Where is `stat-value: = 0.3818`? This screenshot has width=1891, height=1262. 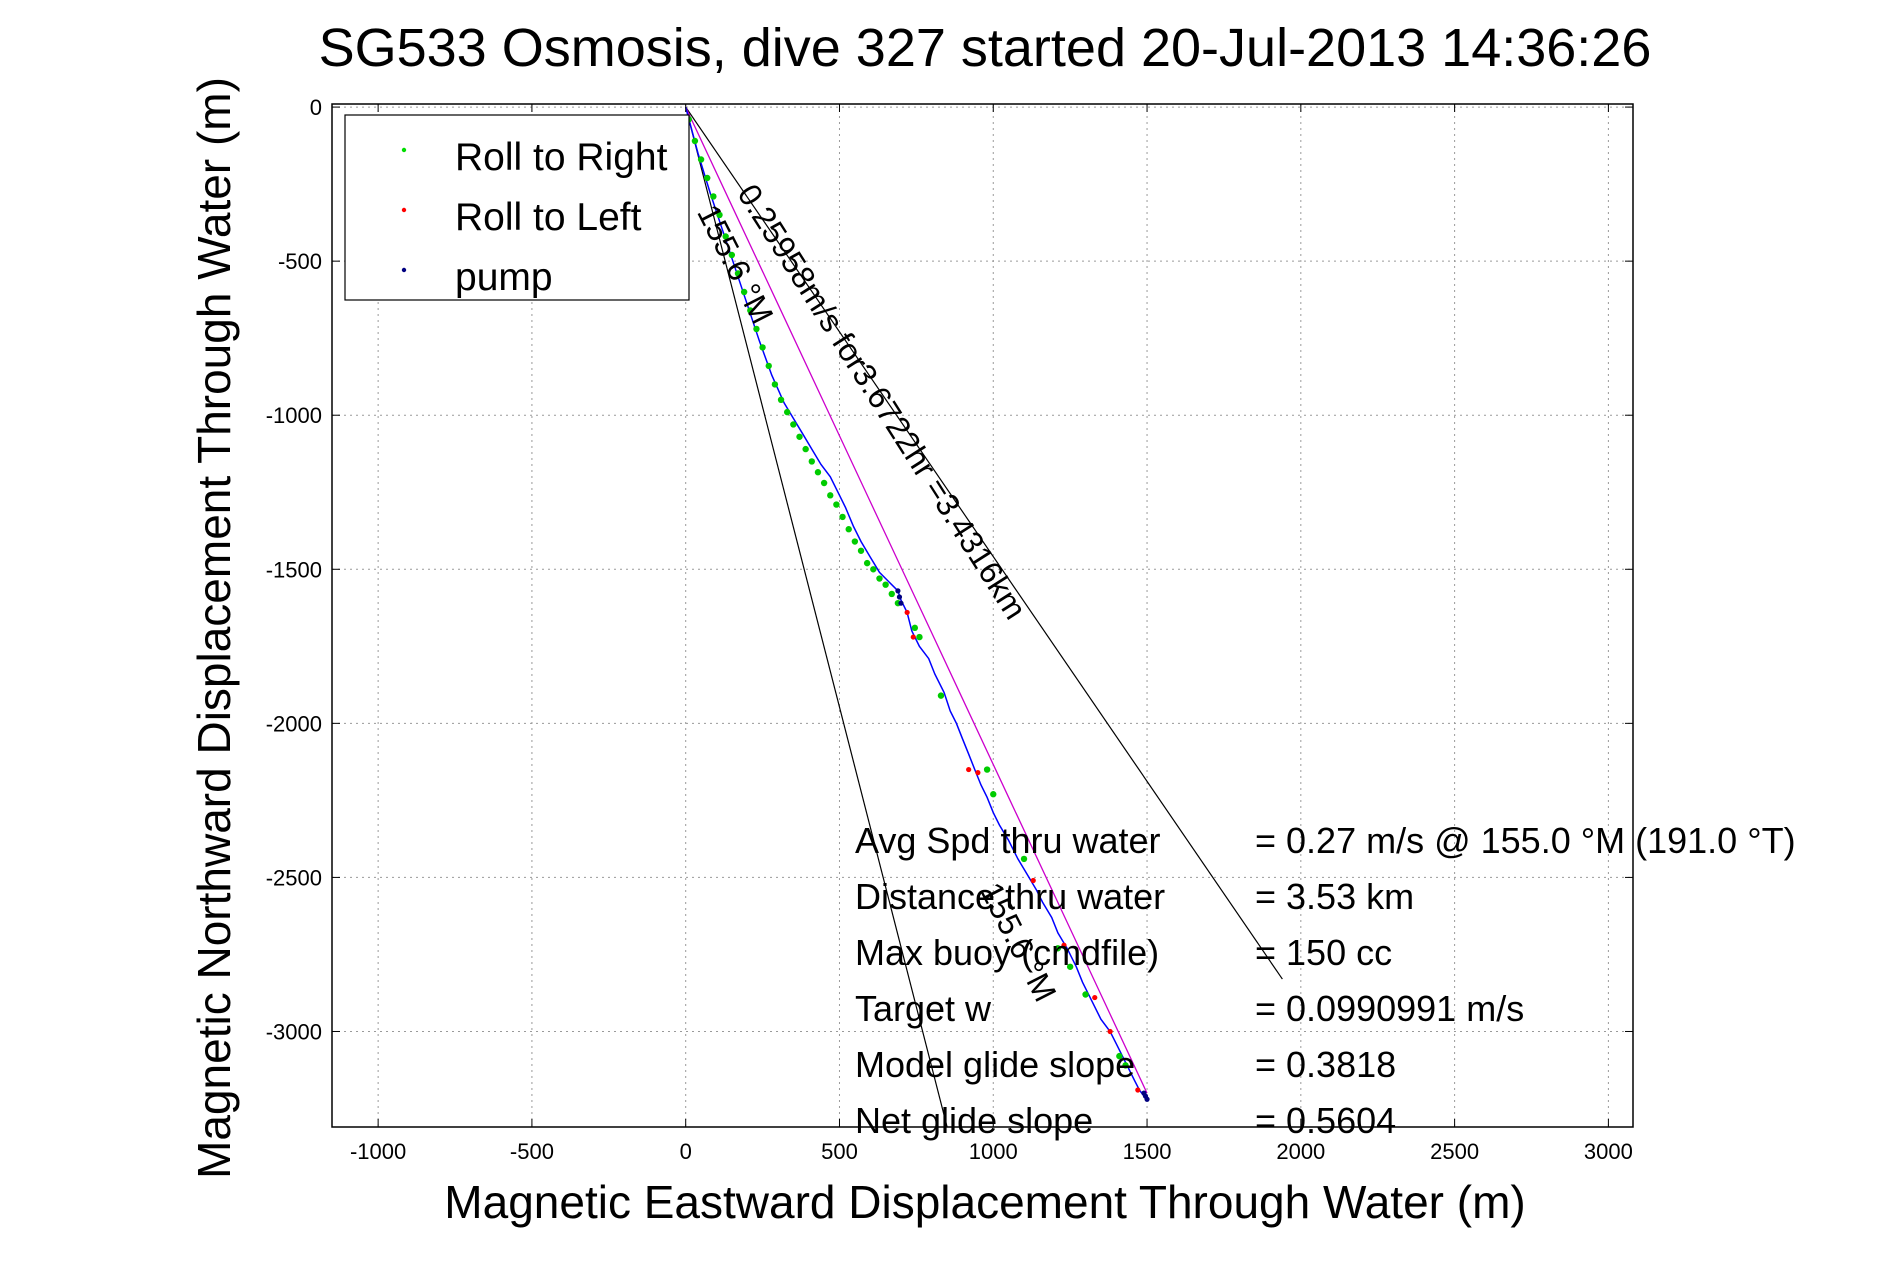 stat-value: = 0.3818 is located at coordinates (1325, 1064).